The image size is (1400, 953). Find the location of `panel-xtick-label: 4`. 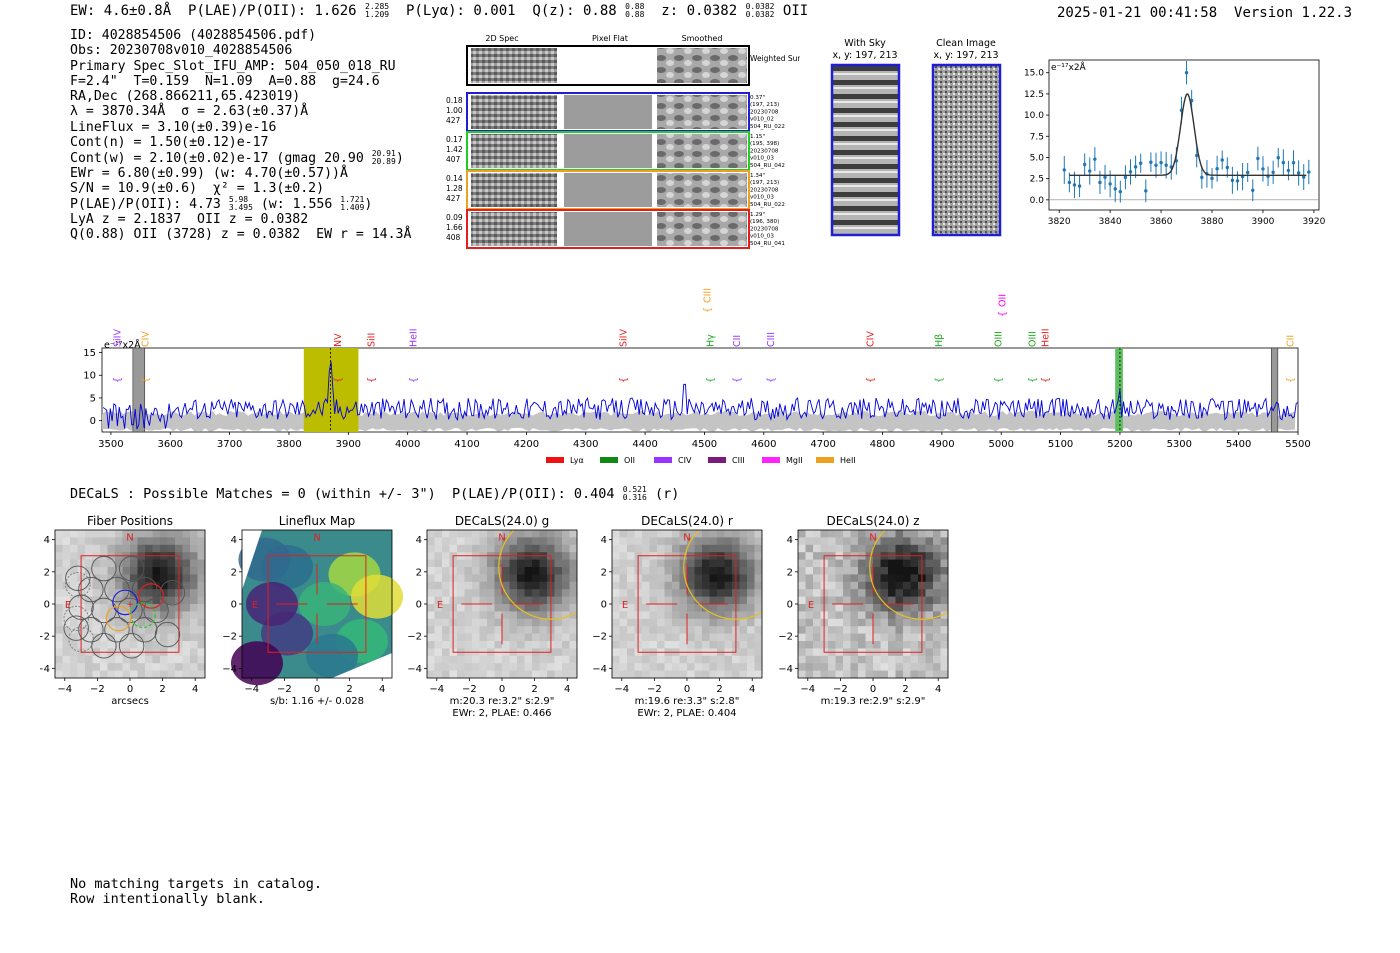

panel-xtick-label: 4 is located at coordinates (567, 689).